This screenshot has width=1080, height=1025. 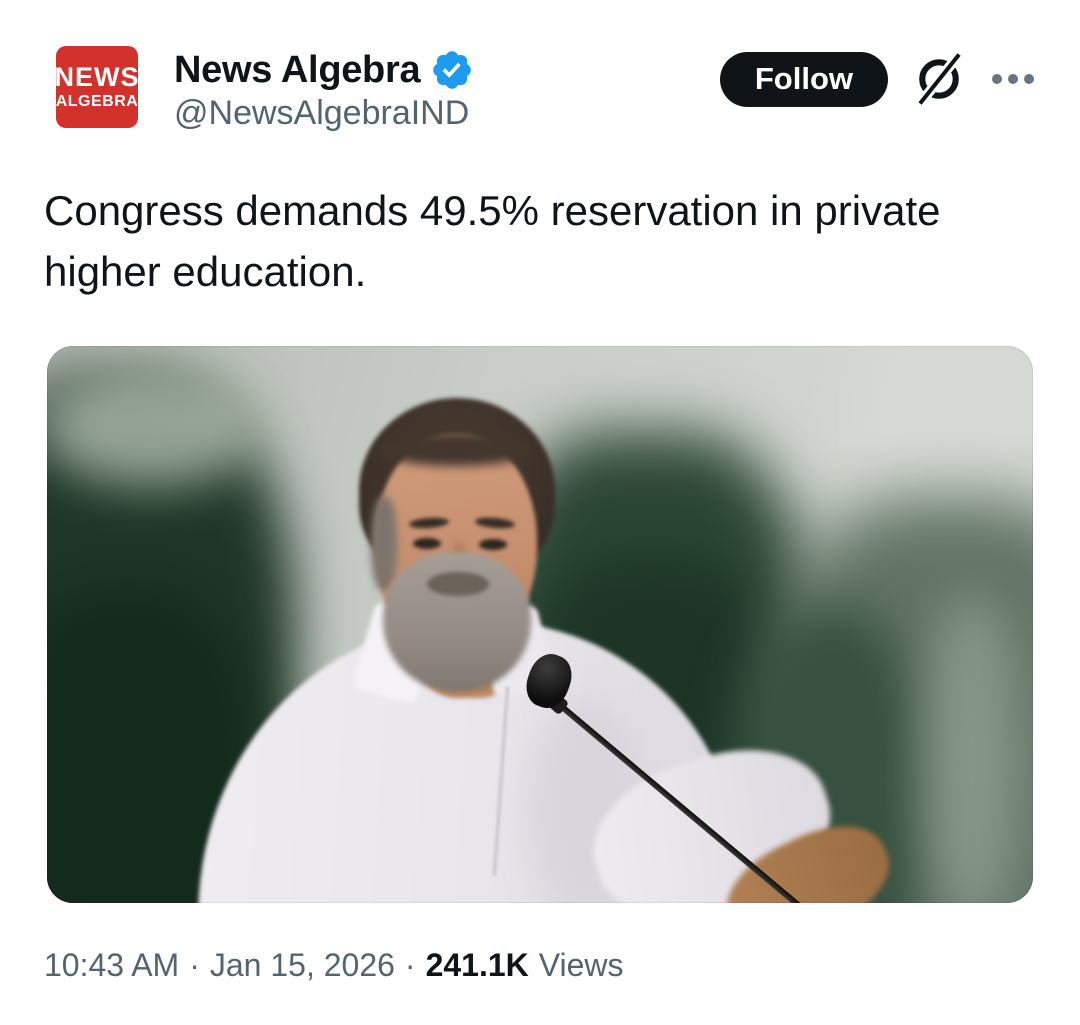 What do you see at coordinates (427, 543) in the screenshot?
I see `photo-person-left-eye` at bounding box center [427, 543].